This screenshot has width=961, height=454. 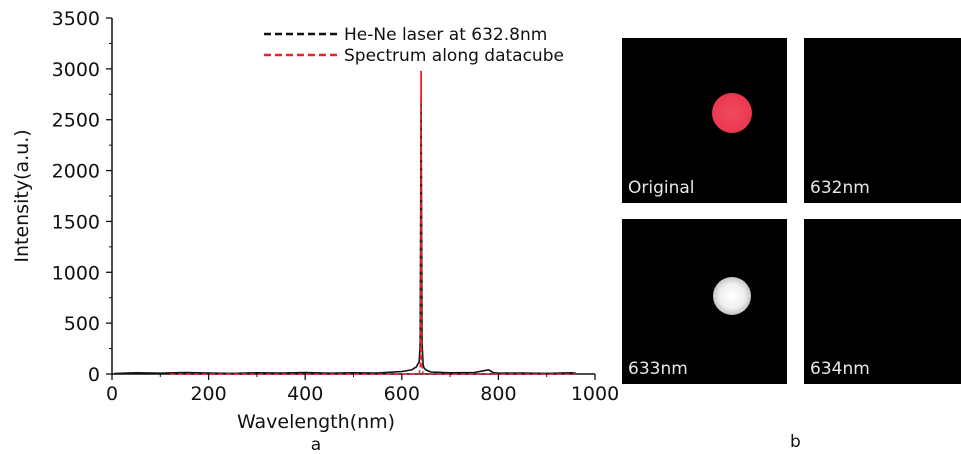 I want to click on y-tick-label: 1500, so click(x=76, y=222).